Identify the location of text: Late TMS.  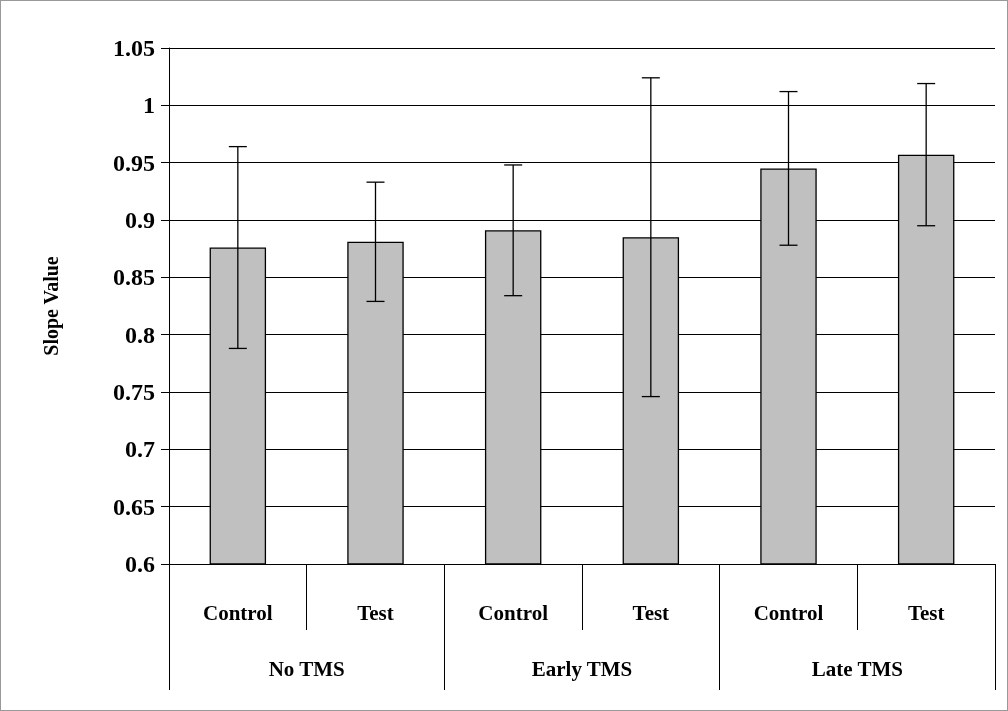
(857, 668).